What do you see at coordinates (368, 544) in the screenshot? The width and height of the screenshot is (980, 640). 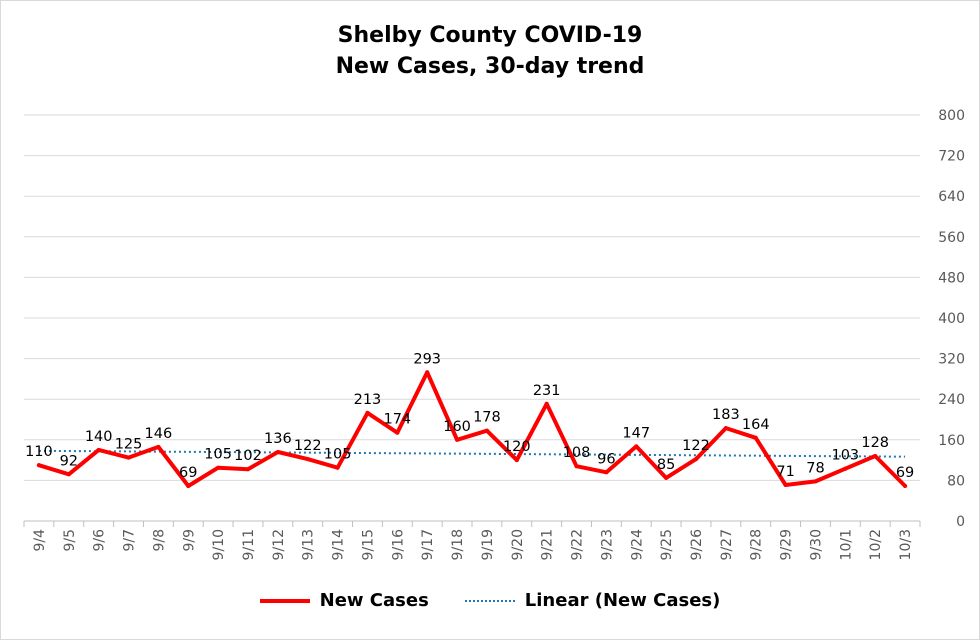 I see `x-tick-label: 9/15` at bounding box center [368, 544].